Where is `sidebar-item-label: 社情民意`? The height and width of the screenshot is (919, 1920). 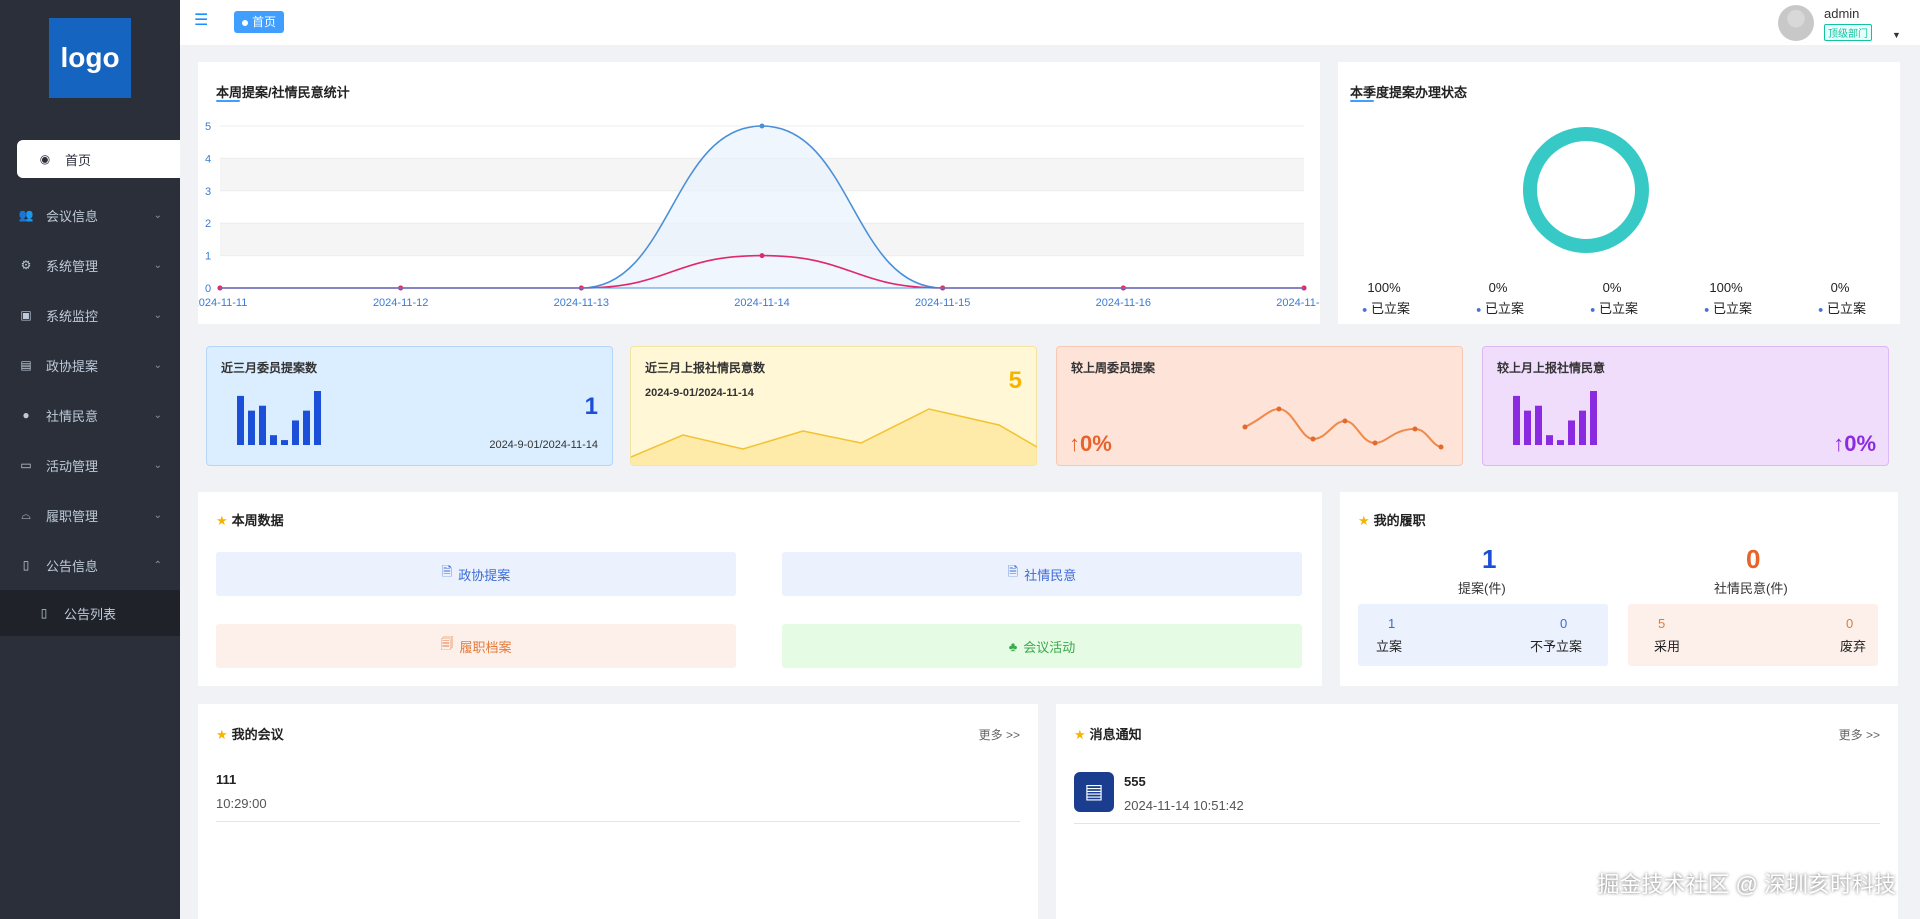 sidebar-item-label: 社情民意 is located at coordinates (72, 416).